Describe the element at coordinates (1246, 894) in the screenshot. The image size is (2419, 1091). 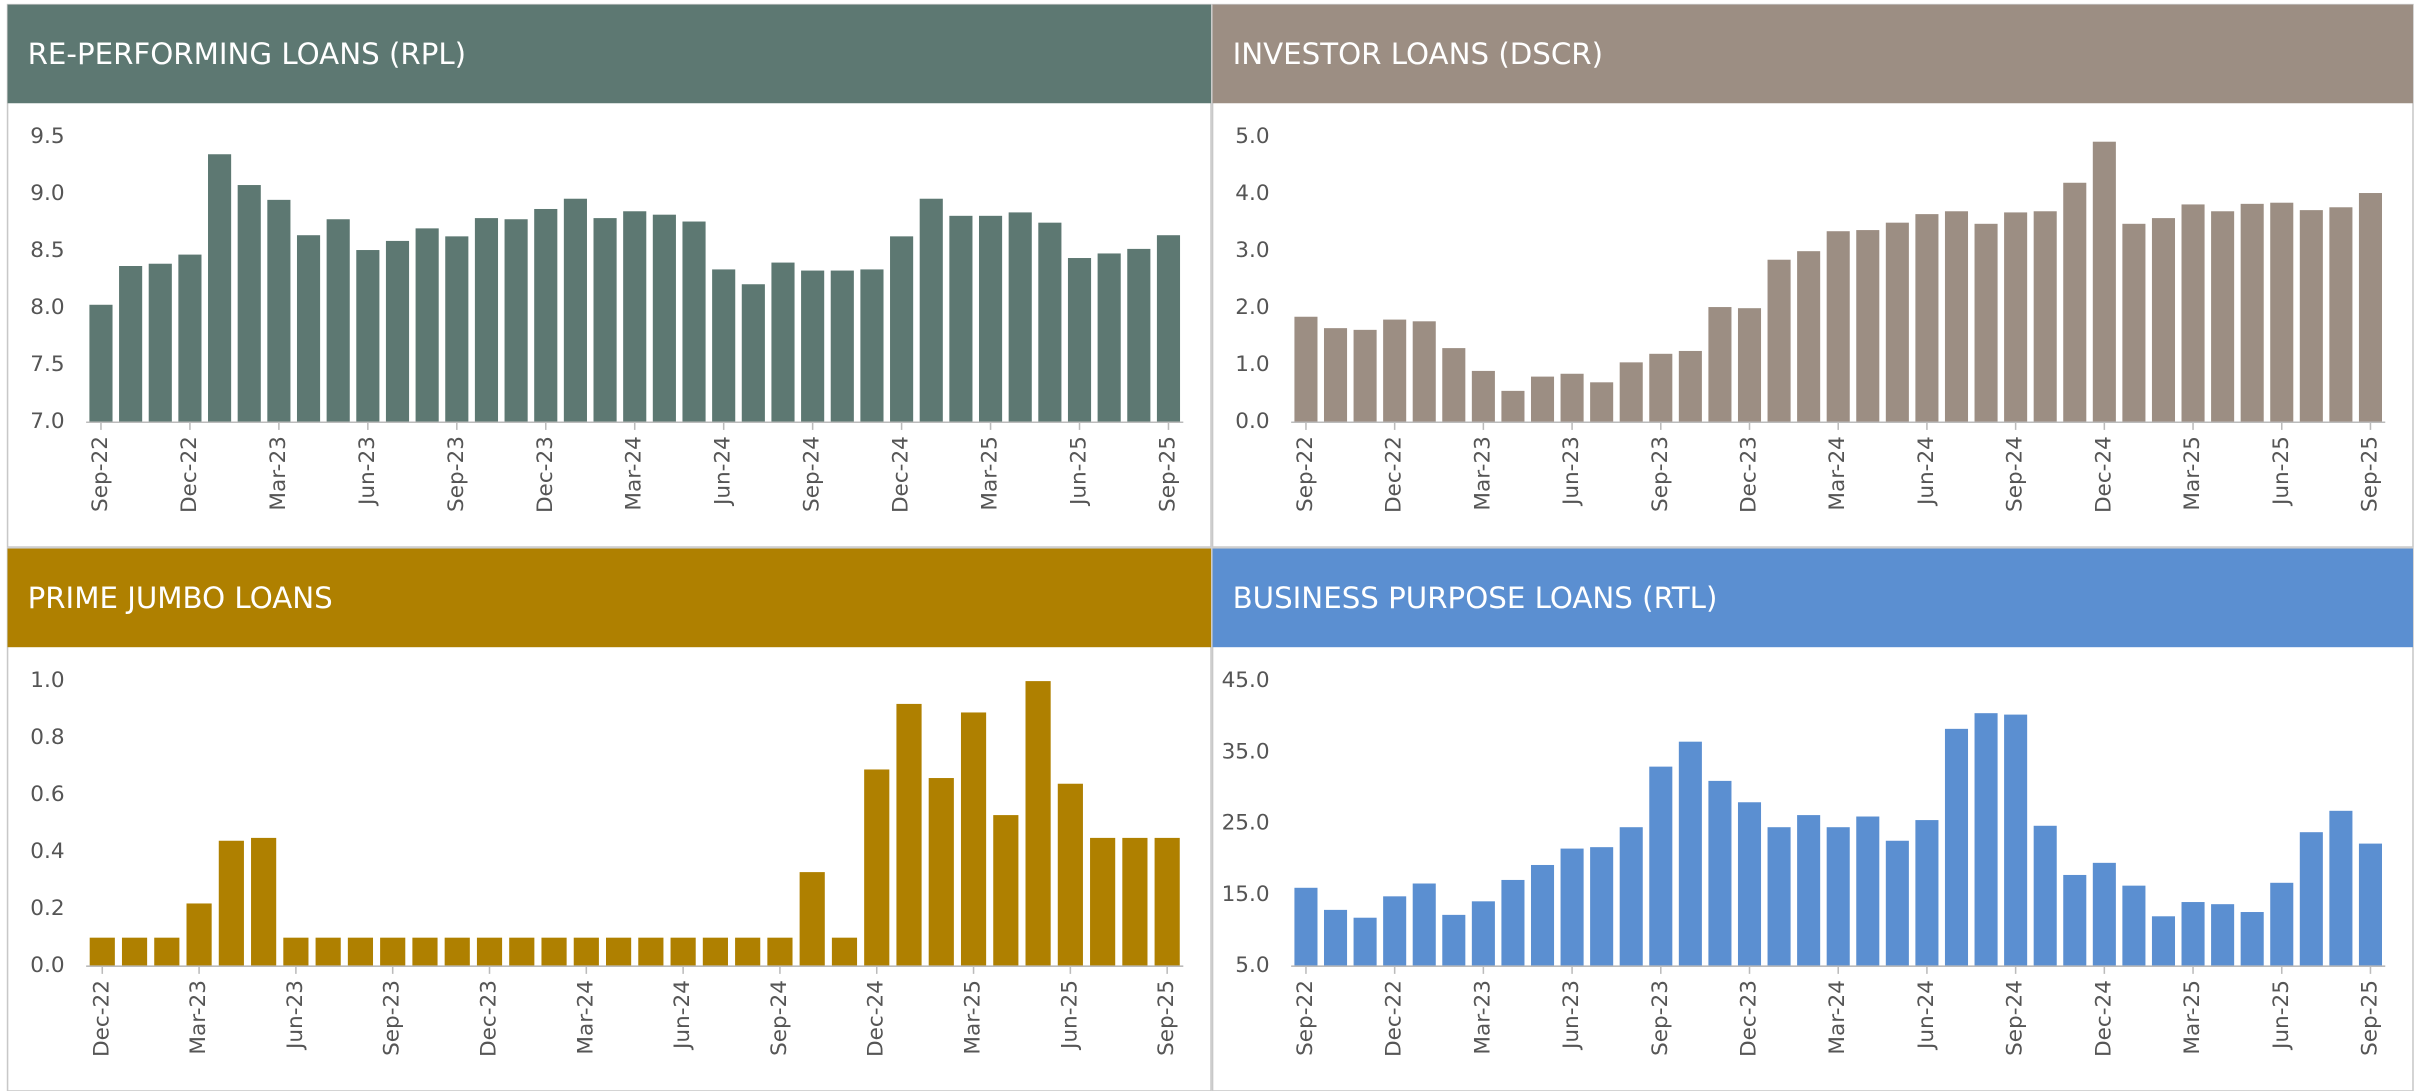
I see `y-tick-label: 15.0` at that location.